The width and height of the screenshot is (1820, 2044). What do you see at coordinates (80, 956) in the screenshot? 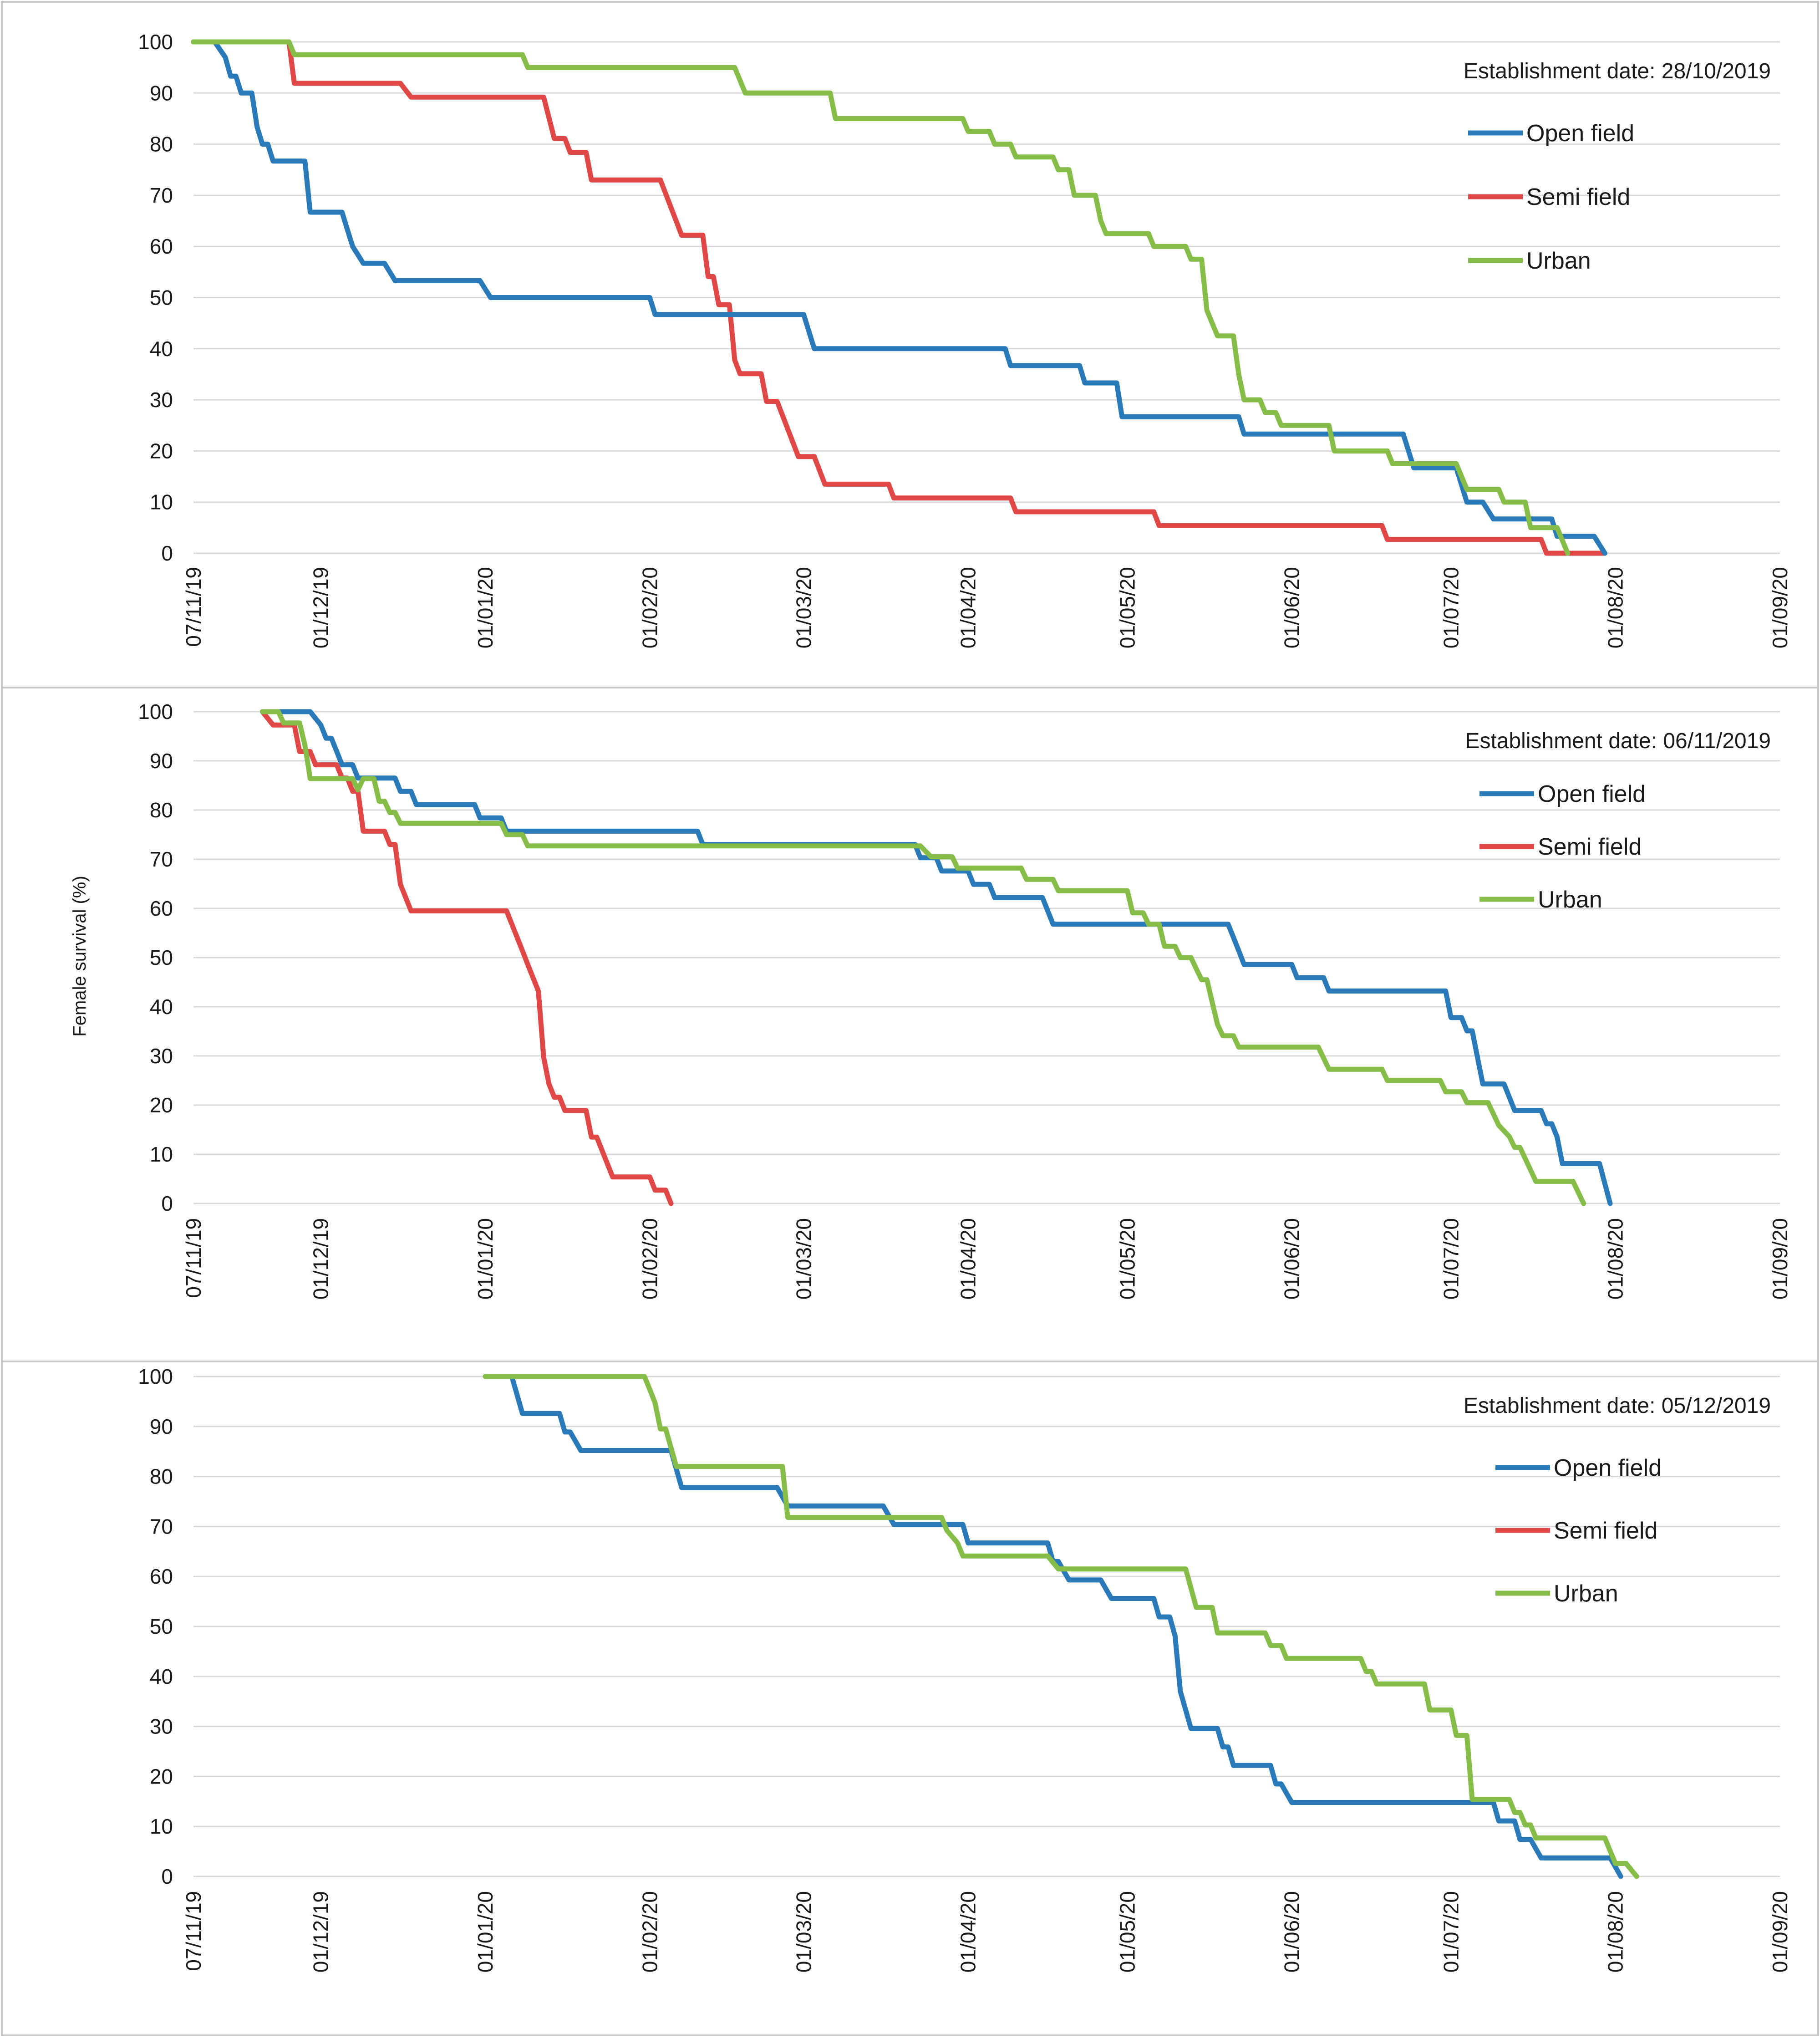
I see `y-axis-label: Female survival (%)` at bounding box center [80, 956].